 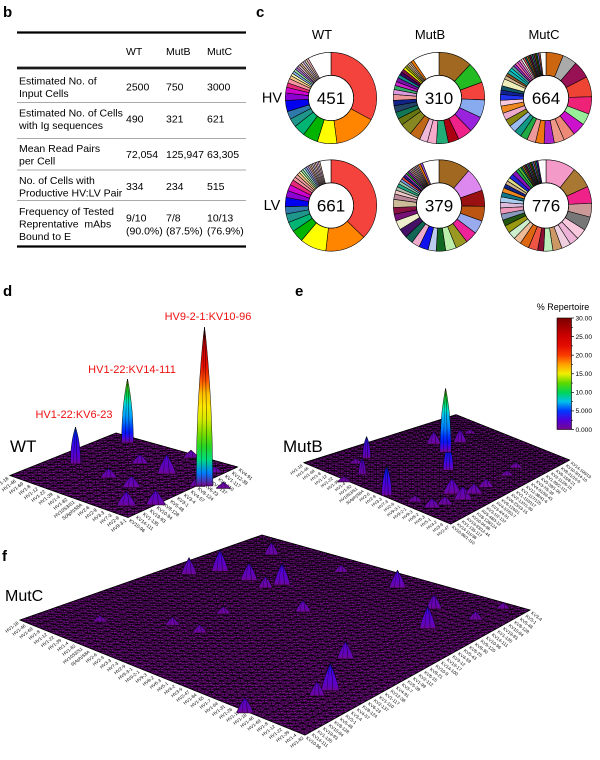 What do you see at coordinates (383, 504) in the screenshot?
I see `svg-text: HV7-3` at bounding box center [383, 504].